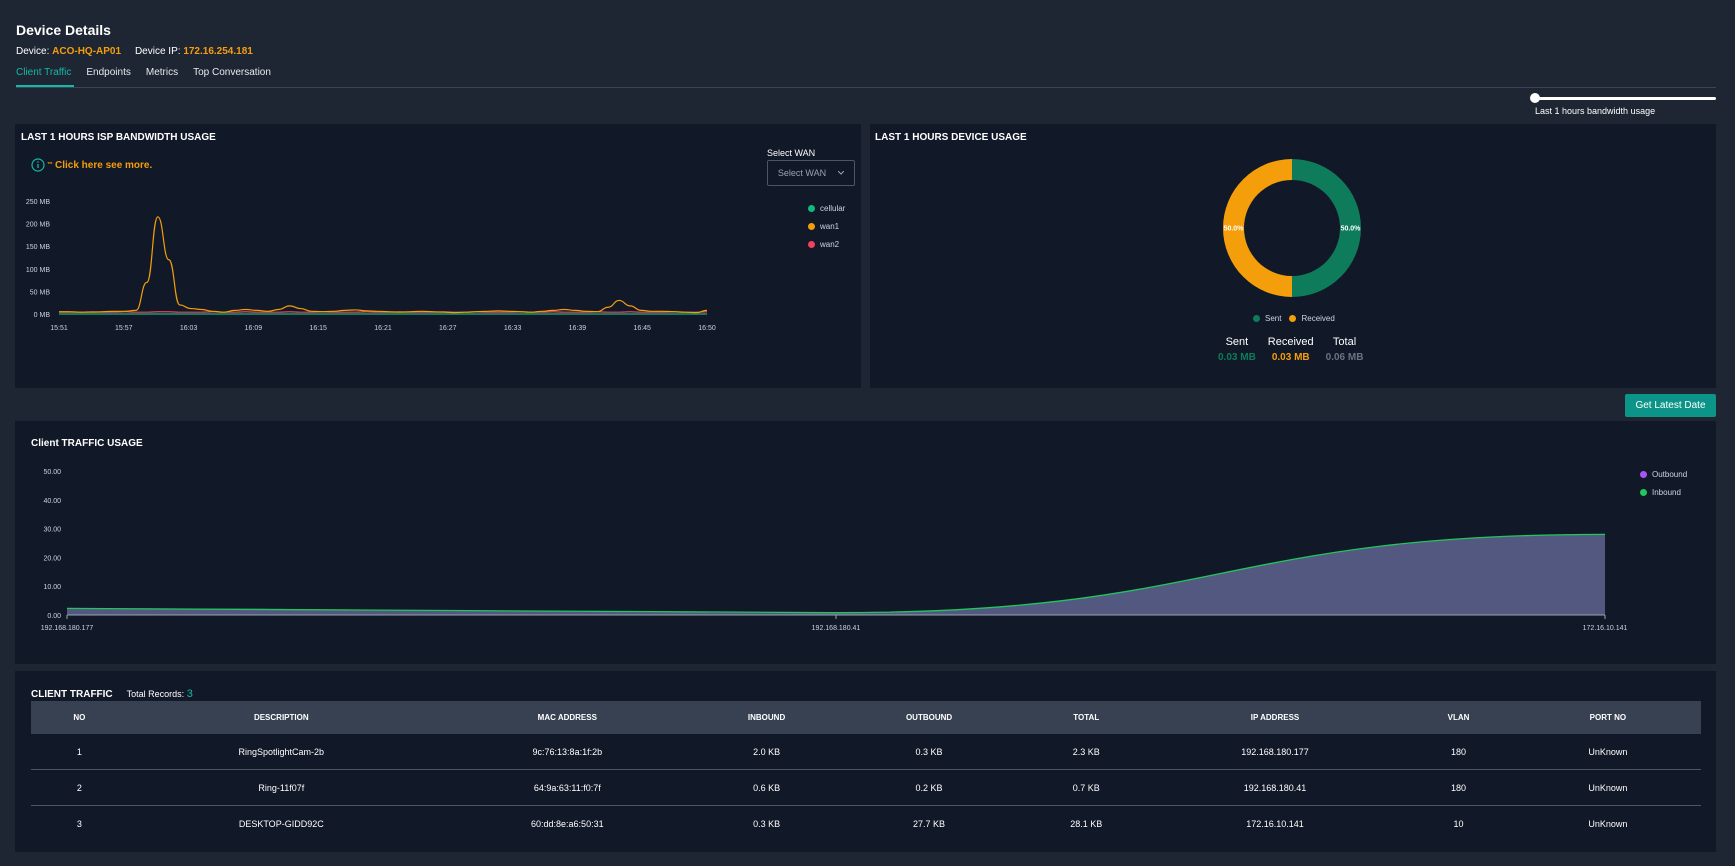 The height and width of the screenshot is (866, 1735). I want to click on stat-sent-value: 0.03 MB, so click(1237, 357).